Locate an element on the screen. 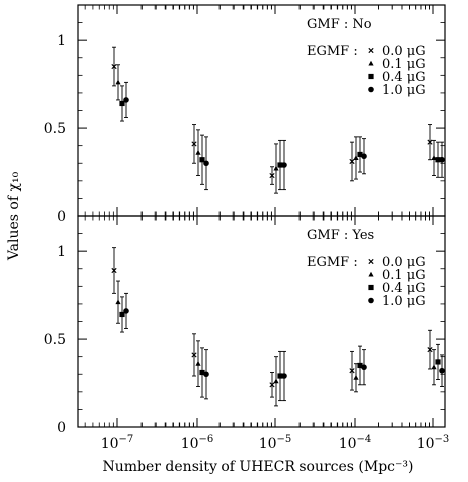 This screenshot has height=482, width=468. x-tick-label: 10⁻⁷ is located at coordinates (117, 443).